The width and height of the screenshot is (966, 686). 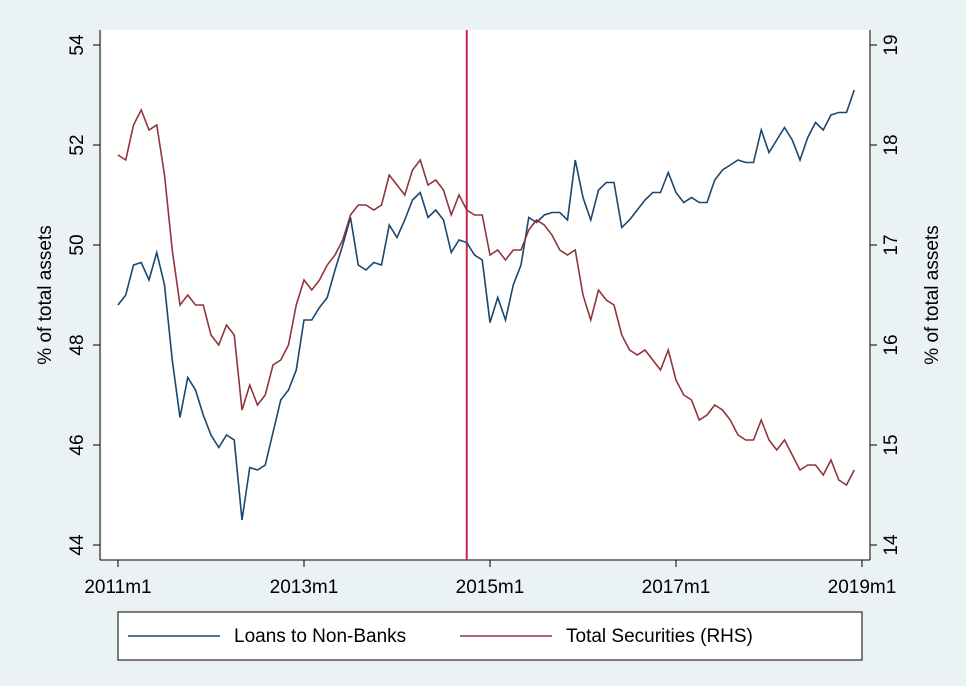 What do you see at coordinates (891, 244) in the screenshot?
I see `y2-tick-label: 17` at bounding box center [891, 244].